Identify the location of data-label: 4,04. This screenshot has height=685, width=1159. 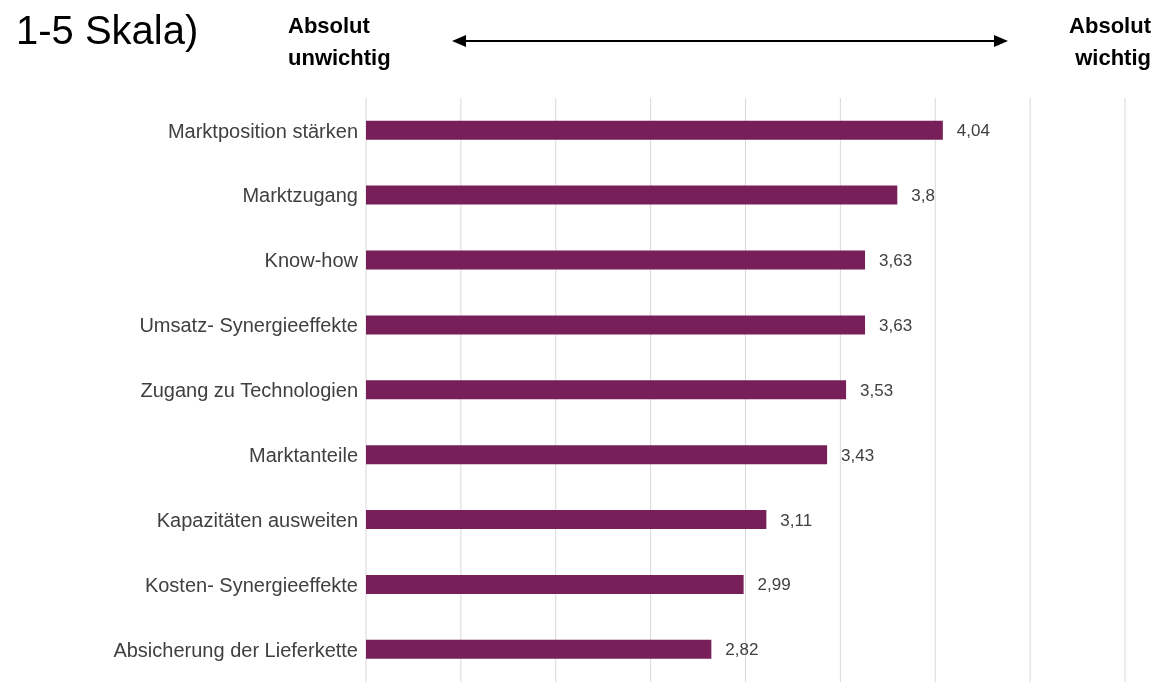
(973, 131).